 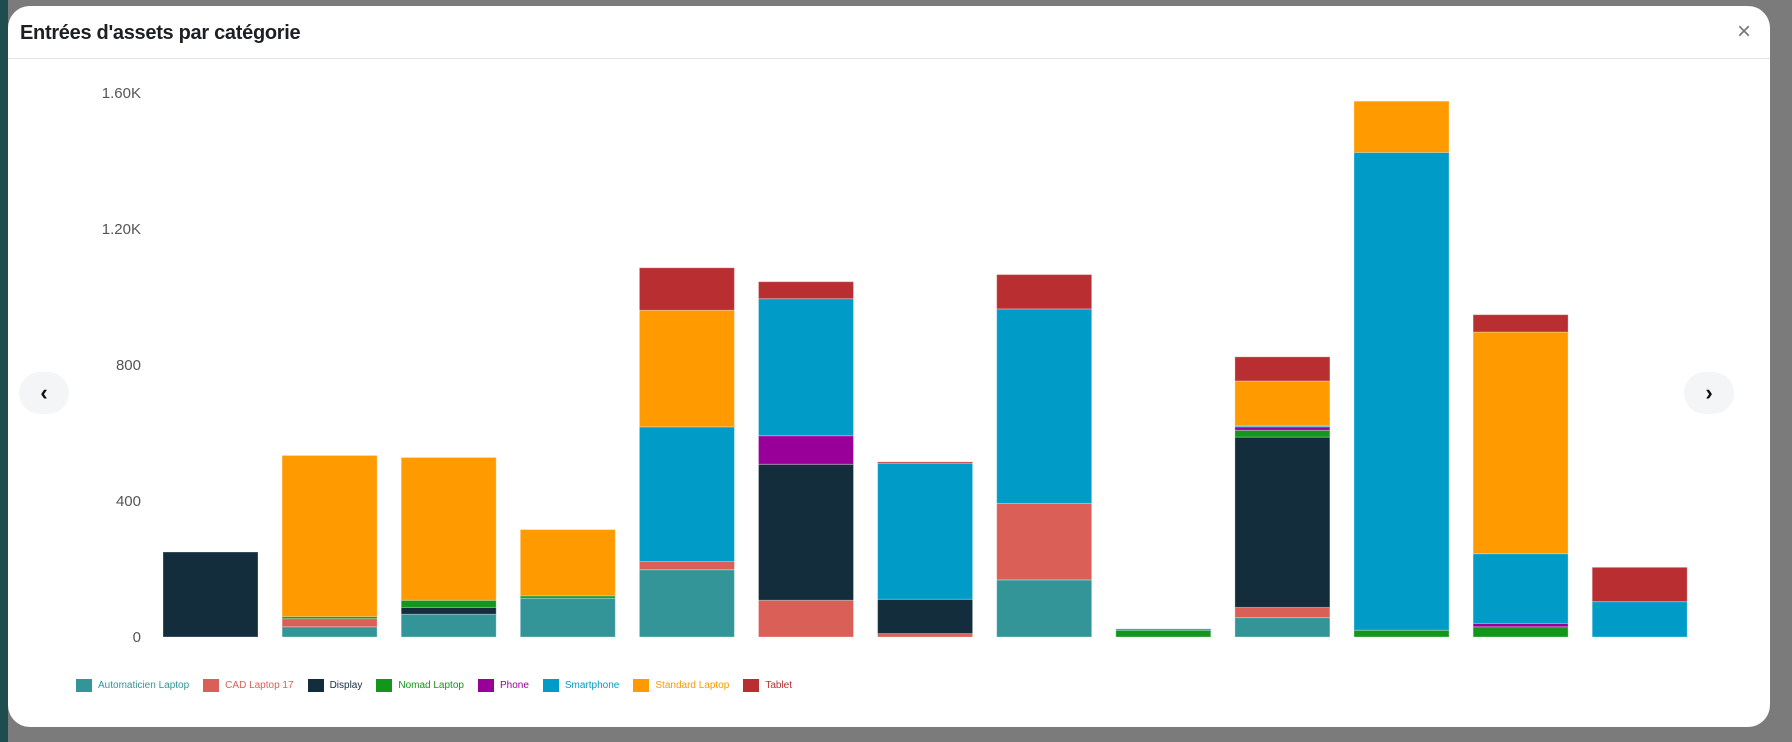 I want to click on y-tick-label: 0, so click(x=137, y=637).